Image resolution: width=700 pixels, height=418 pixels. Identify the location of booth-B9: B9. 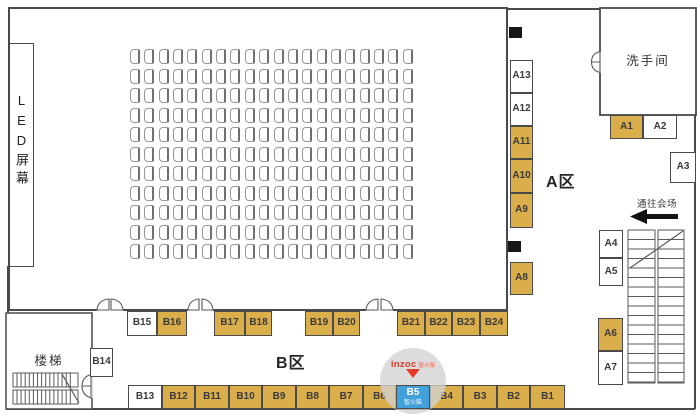
(279, 397).